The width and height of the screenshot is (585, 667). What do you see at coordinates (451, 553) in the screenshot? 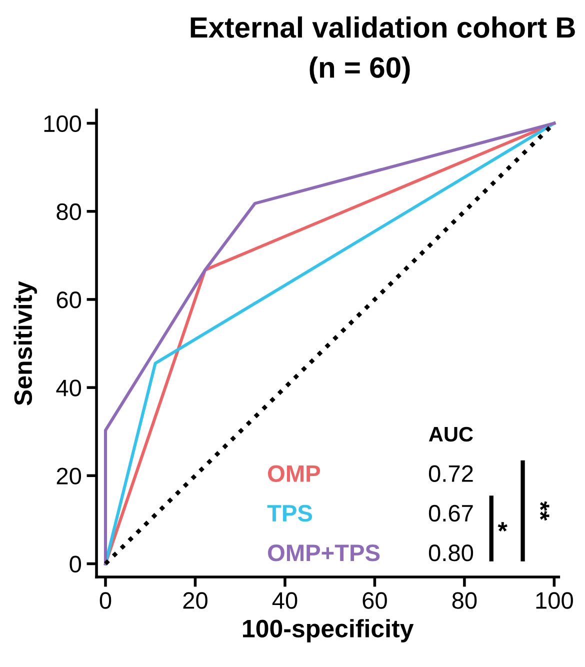
I see `annotation: 0.80` at bounding box center [451, 553].